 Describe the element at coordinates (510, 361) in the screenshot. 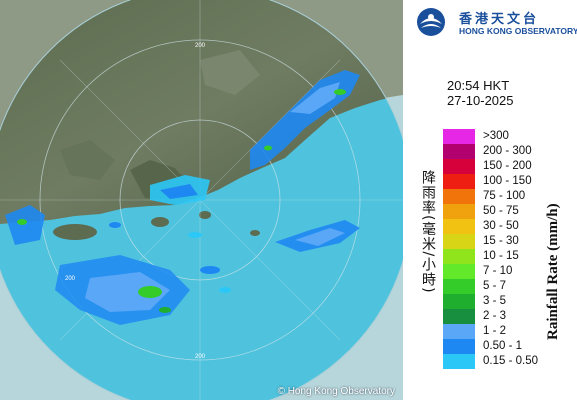

I see `legend-label: 0.15 - 0.50` at that location.